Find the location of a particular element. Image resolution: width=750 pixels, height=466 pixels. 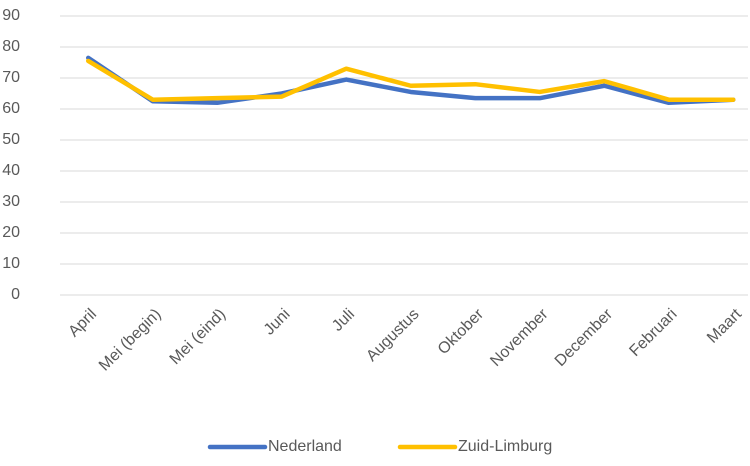

legend-label: Zuid-Limburg is located at coordinates (505, 446).